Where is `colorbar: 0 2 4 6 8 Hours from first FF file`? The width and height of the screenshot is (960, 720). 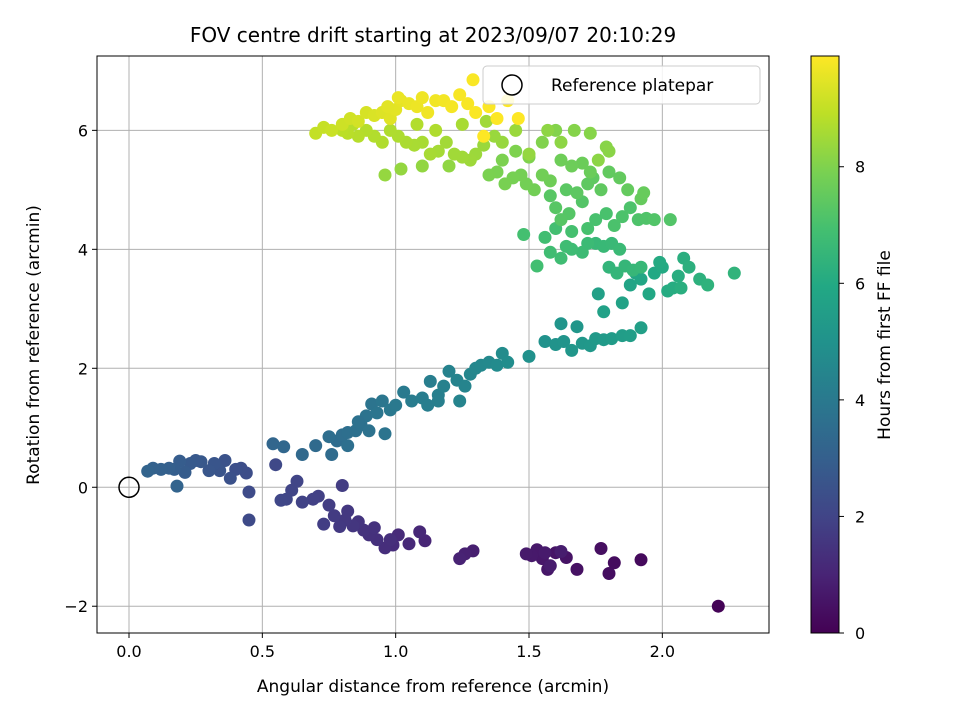
colorbar: 0 2 4 6 8 Hours from first FF file is located at coordinates (852, 349).